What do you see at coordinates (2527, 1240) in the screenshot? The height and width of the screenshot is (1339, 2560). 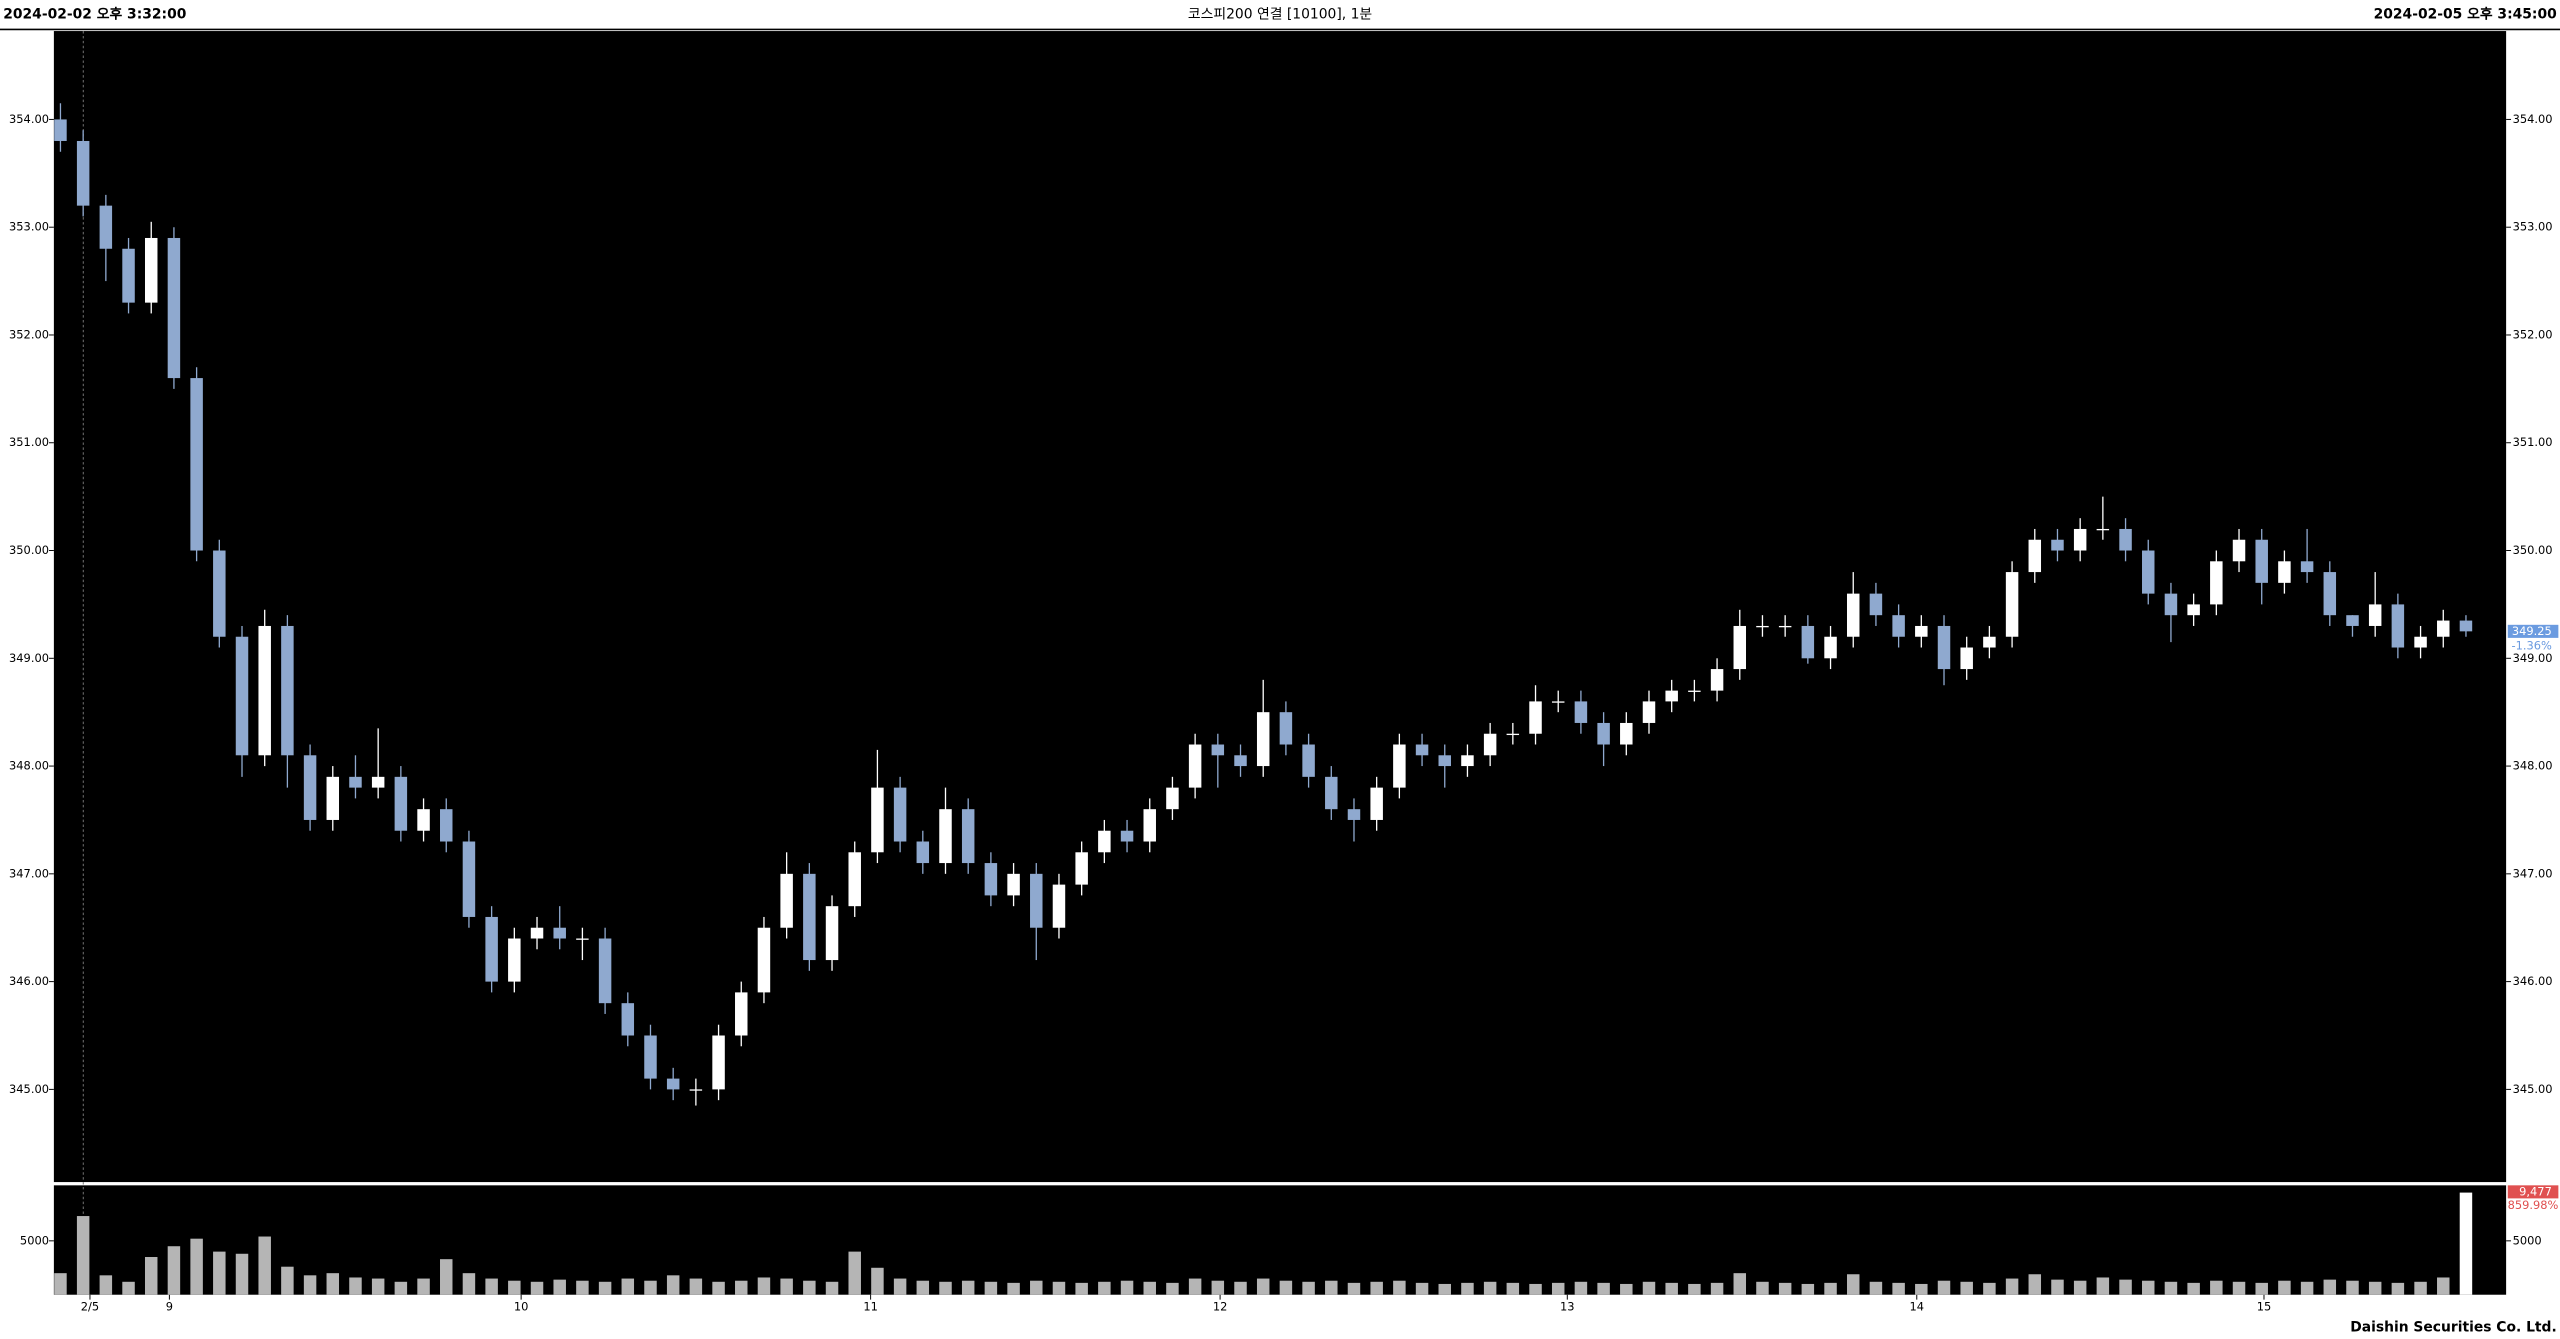 I see `y-tick-label-right: 5000` at bounding box center [2527, 1240].